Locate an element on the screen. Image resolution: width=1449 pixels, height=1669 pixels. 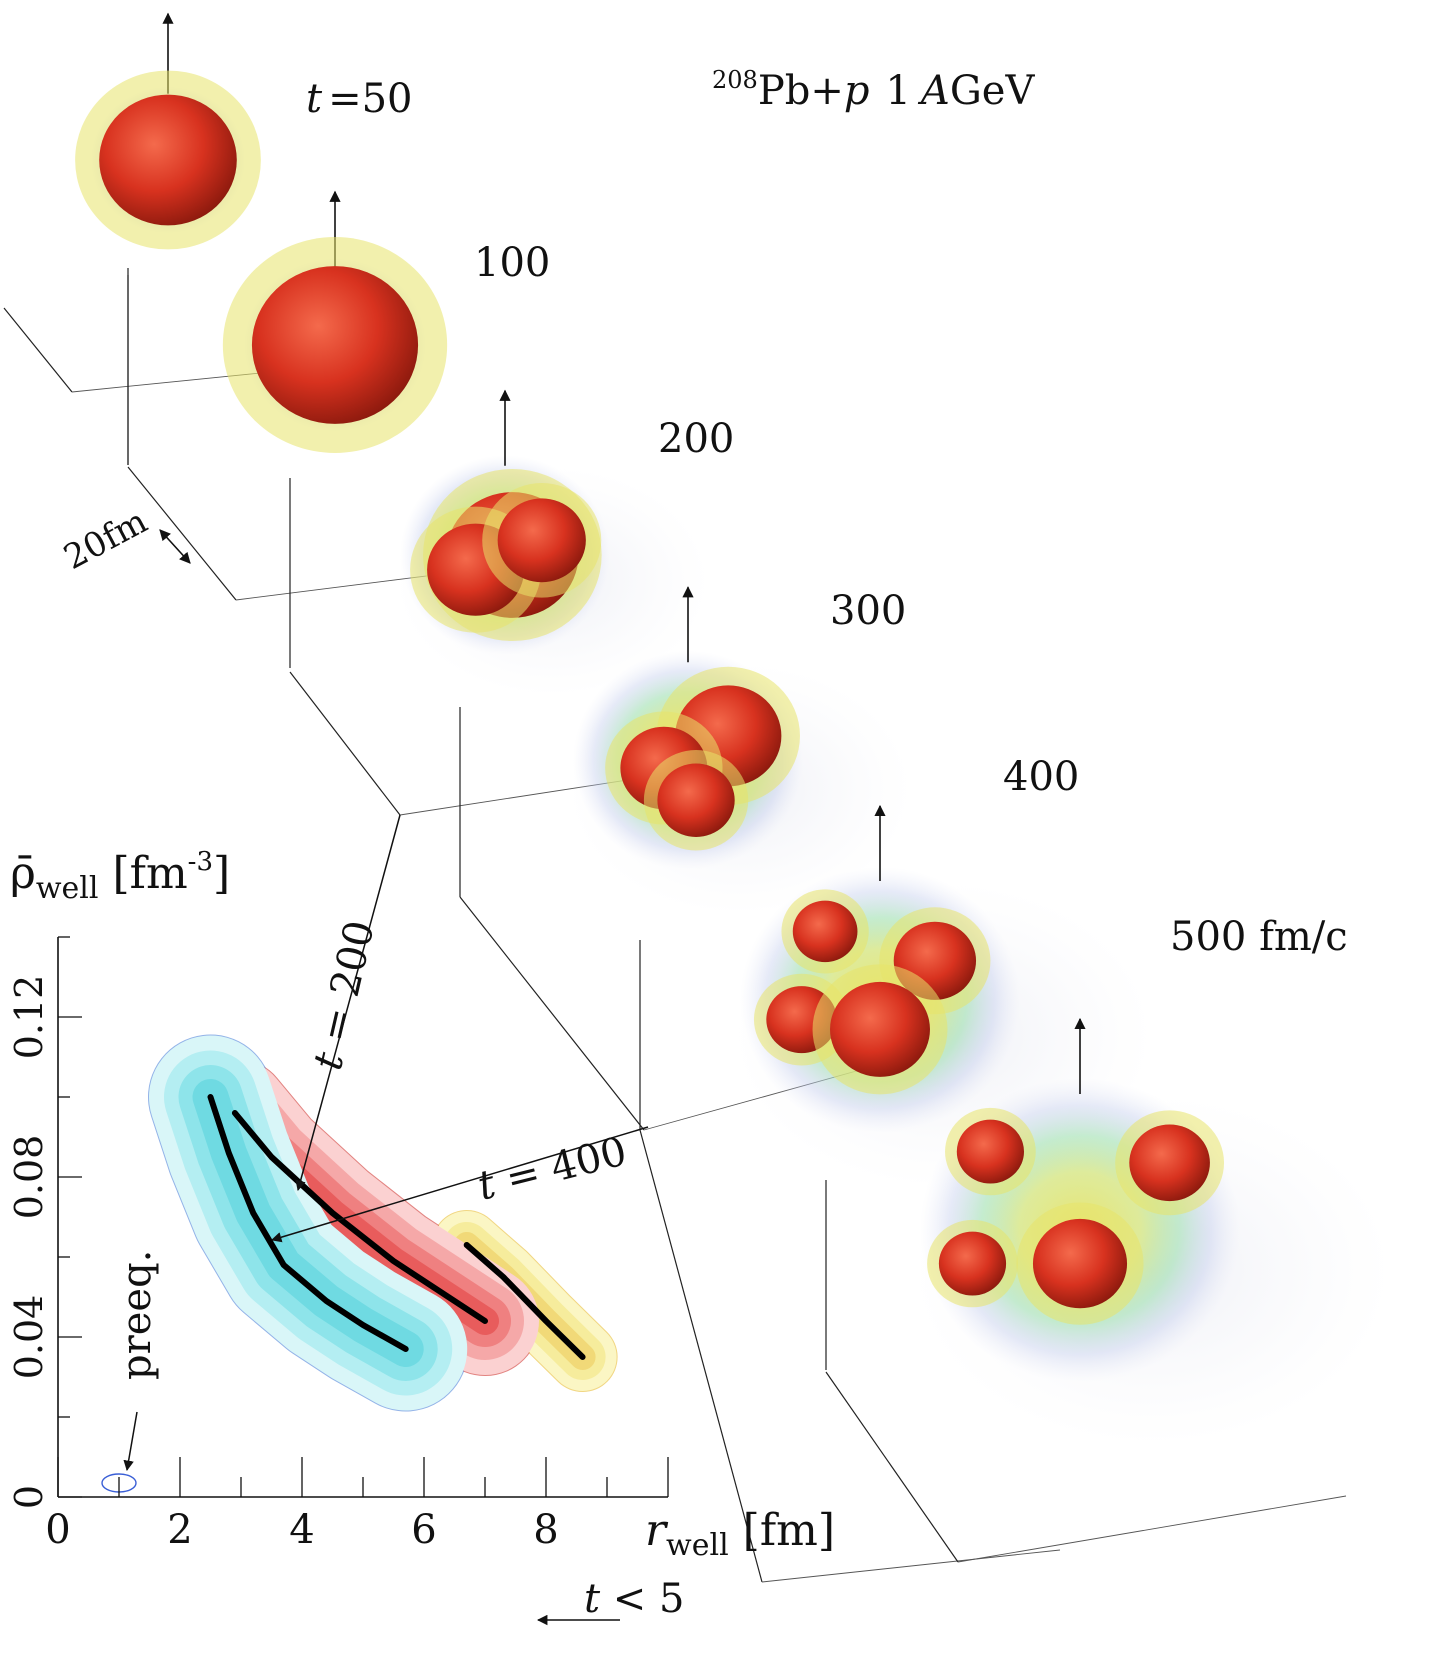
snapshot-label-500: 500 fm/c is located at coordinates (1259, 937).